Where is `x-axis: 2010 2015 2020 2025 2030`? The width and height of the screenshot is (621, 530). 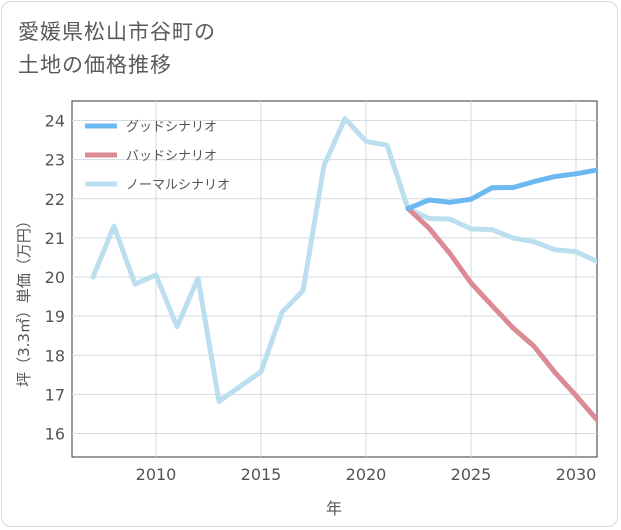
x-axis: 2010 2015 2020 2025 2030 is located at coordinates (366, 474).